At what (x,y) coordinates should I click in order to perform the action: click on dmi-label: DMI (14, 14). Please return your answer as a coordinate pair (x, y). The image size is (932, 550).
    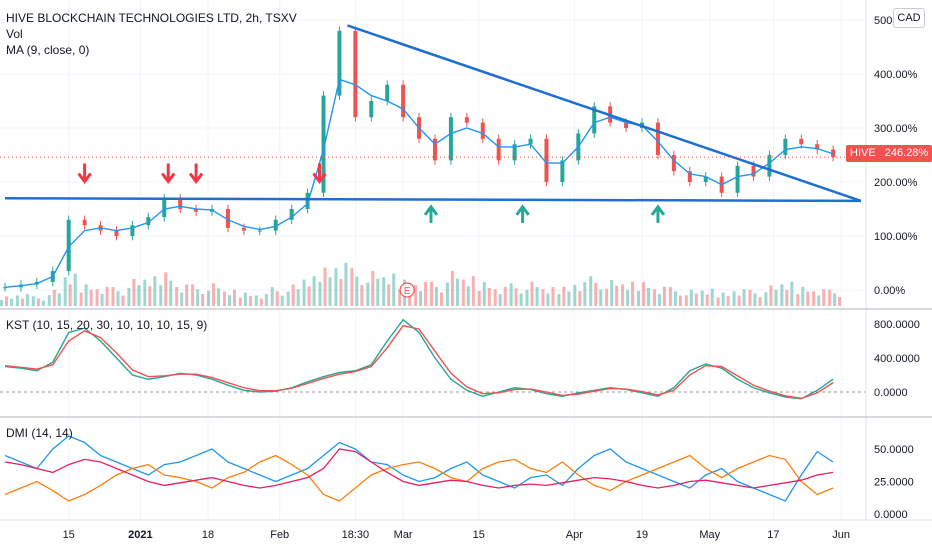
    Looking at the image, I should click on (39, 433).